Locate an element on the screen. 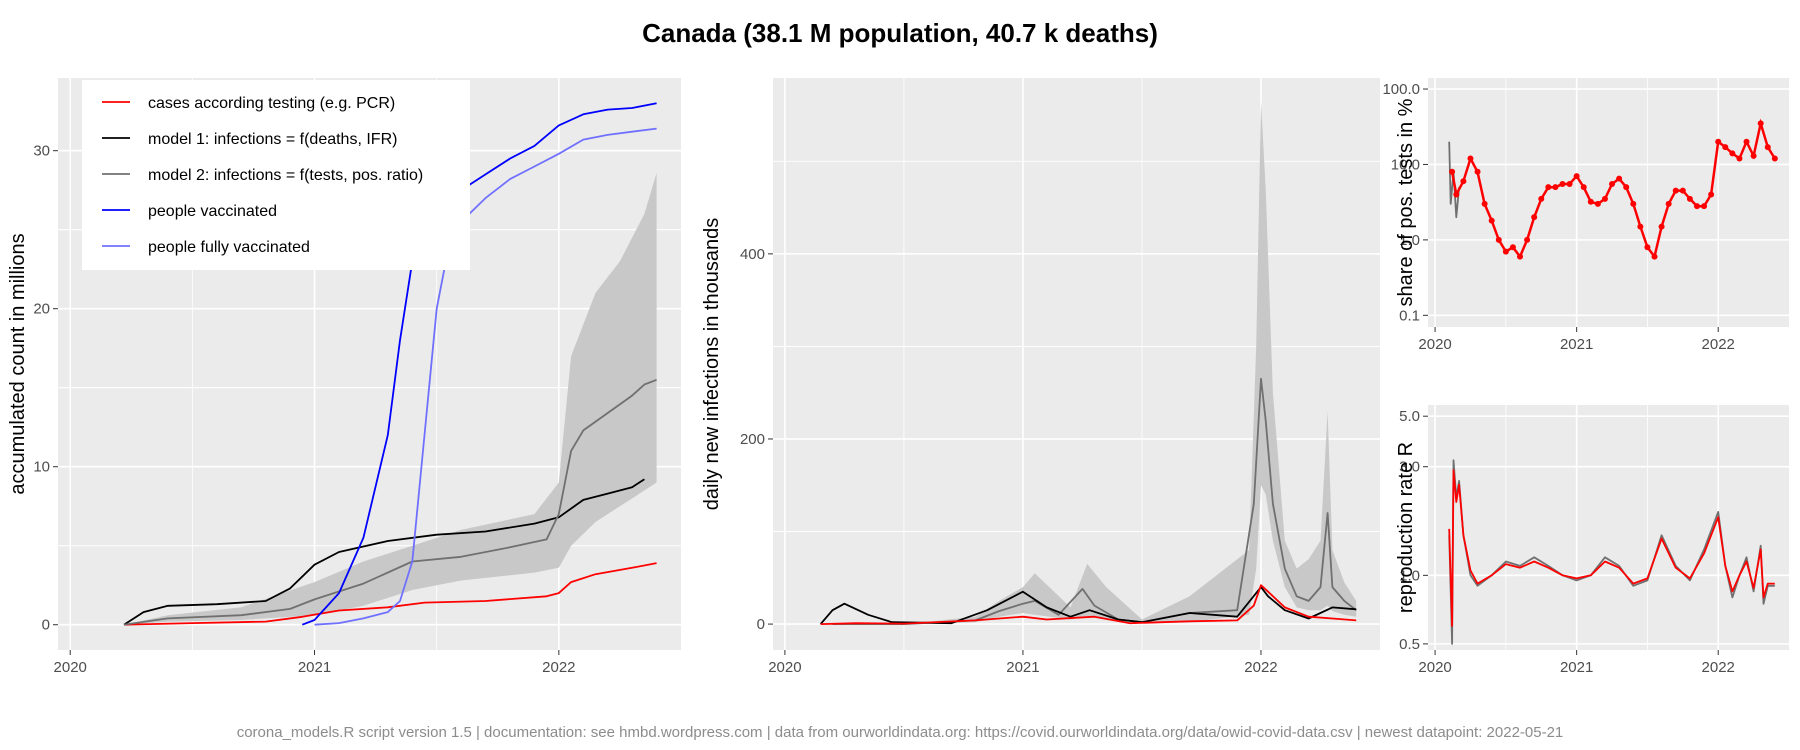 This screenshot has height=750, width=1800. y-tick-label: 100.0 is located at coordinates (1401, 89).